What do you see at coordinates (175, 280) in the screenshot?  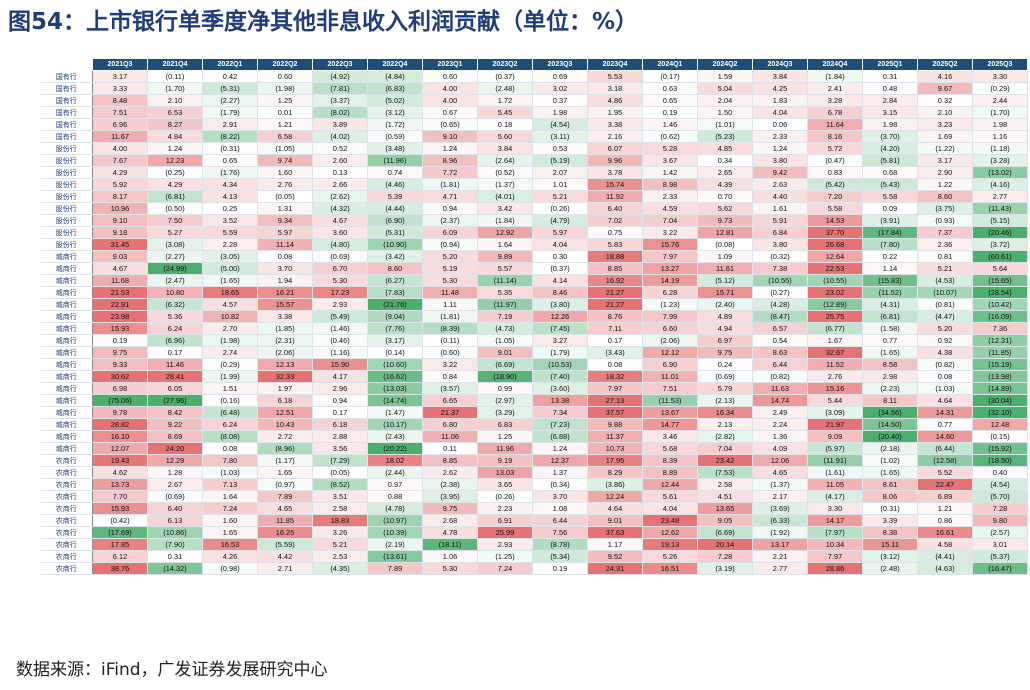 I see `heatmap-cell: (2.47)` at bounding box center [175, 280].